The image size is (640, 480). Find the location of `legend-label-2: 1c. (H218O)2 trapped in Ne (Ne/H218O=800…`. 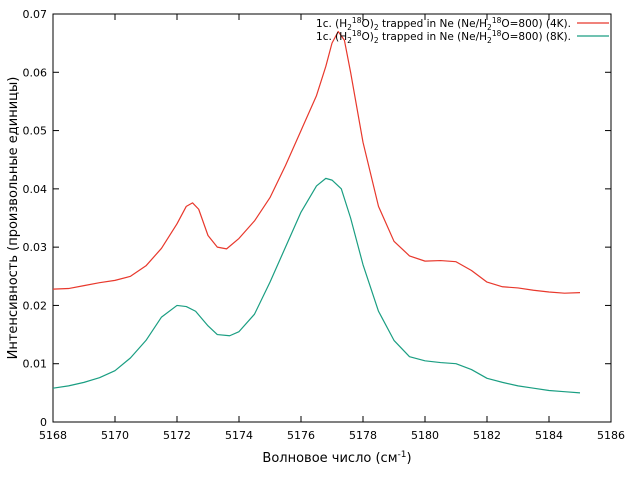

legend-label-2: 1c. (H218O)2 trapped in Ne (Ne/H218O=800… is located at coordinates (443, 37).